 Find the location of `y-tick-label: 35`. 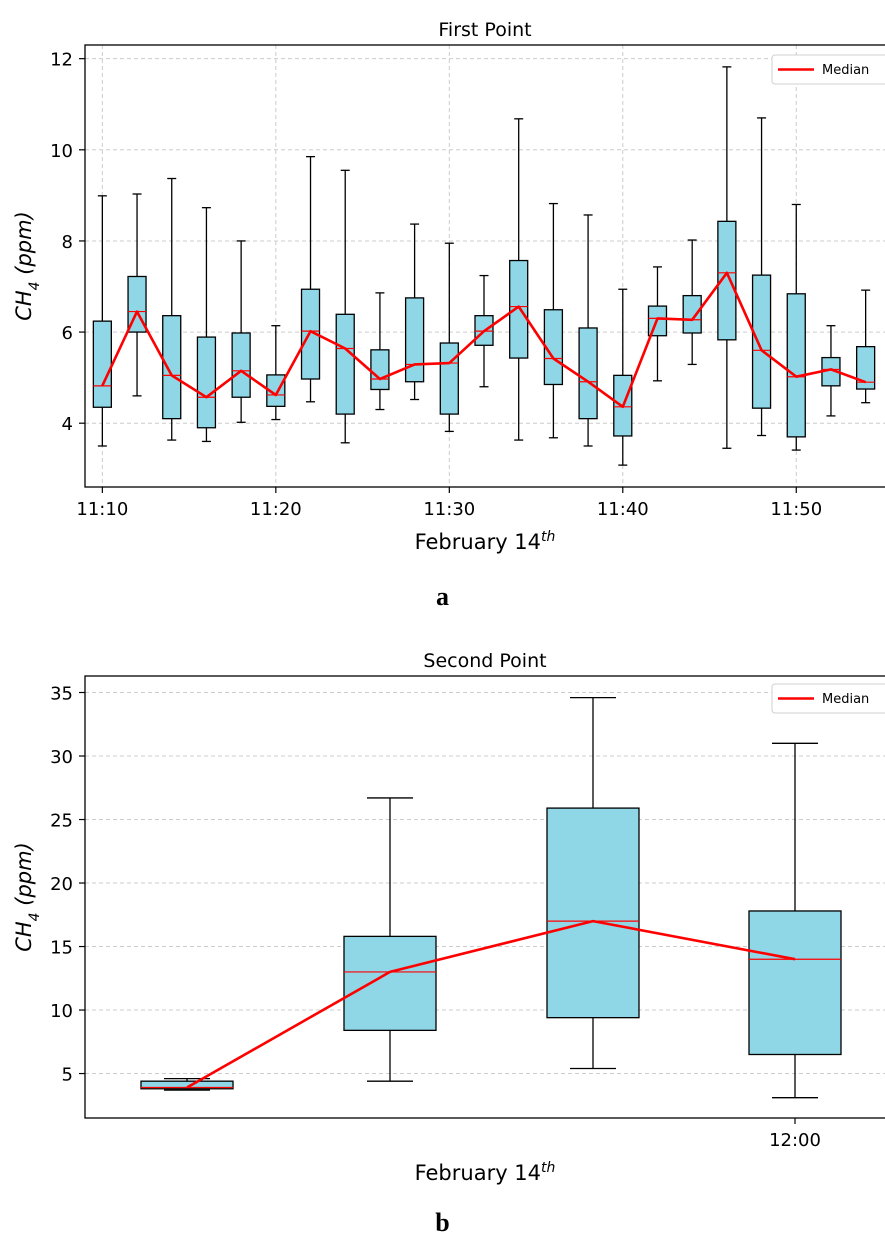

y-tick-label: 35 is located at coordinates (61, 694).